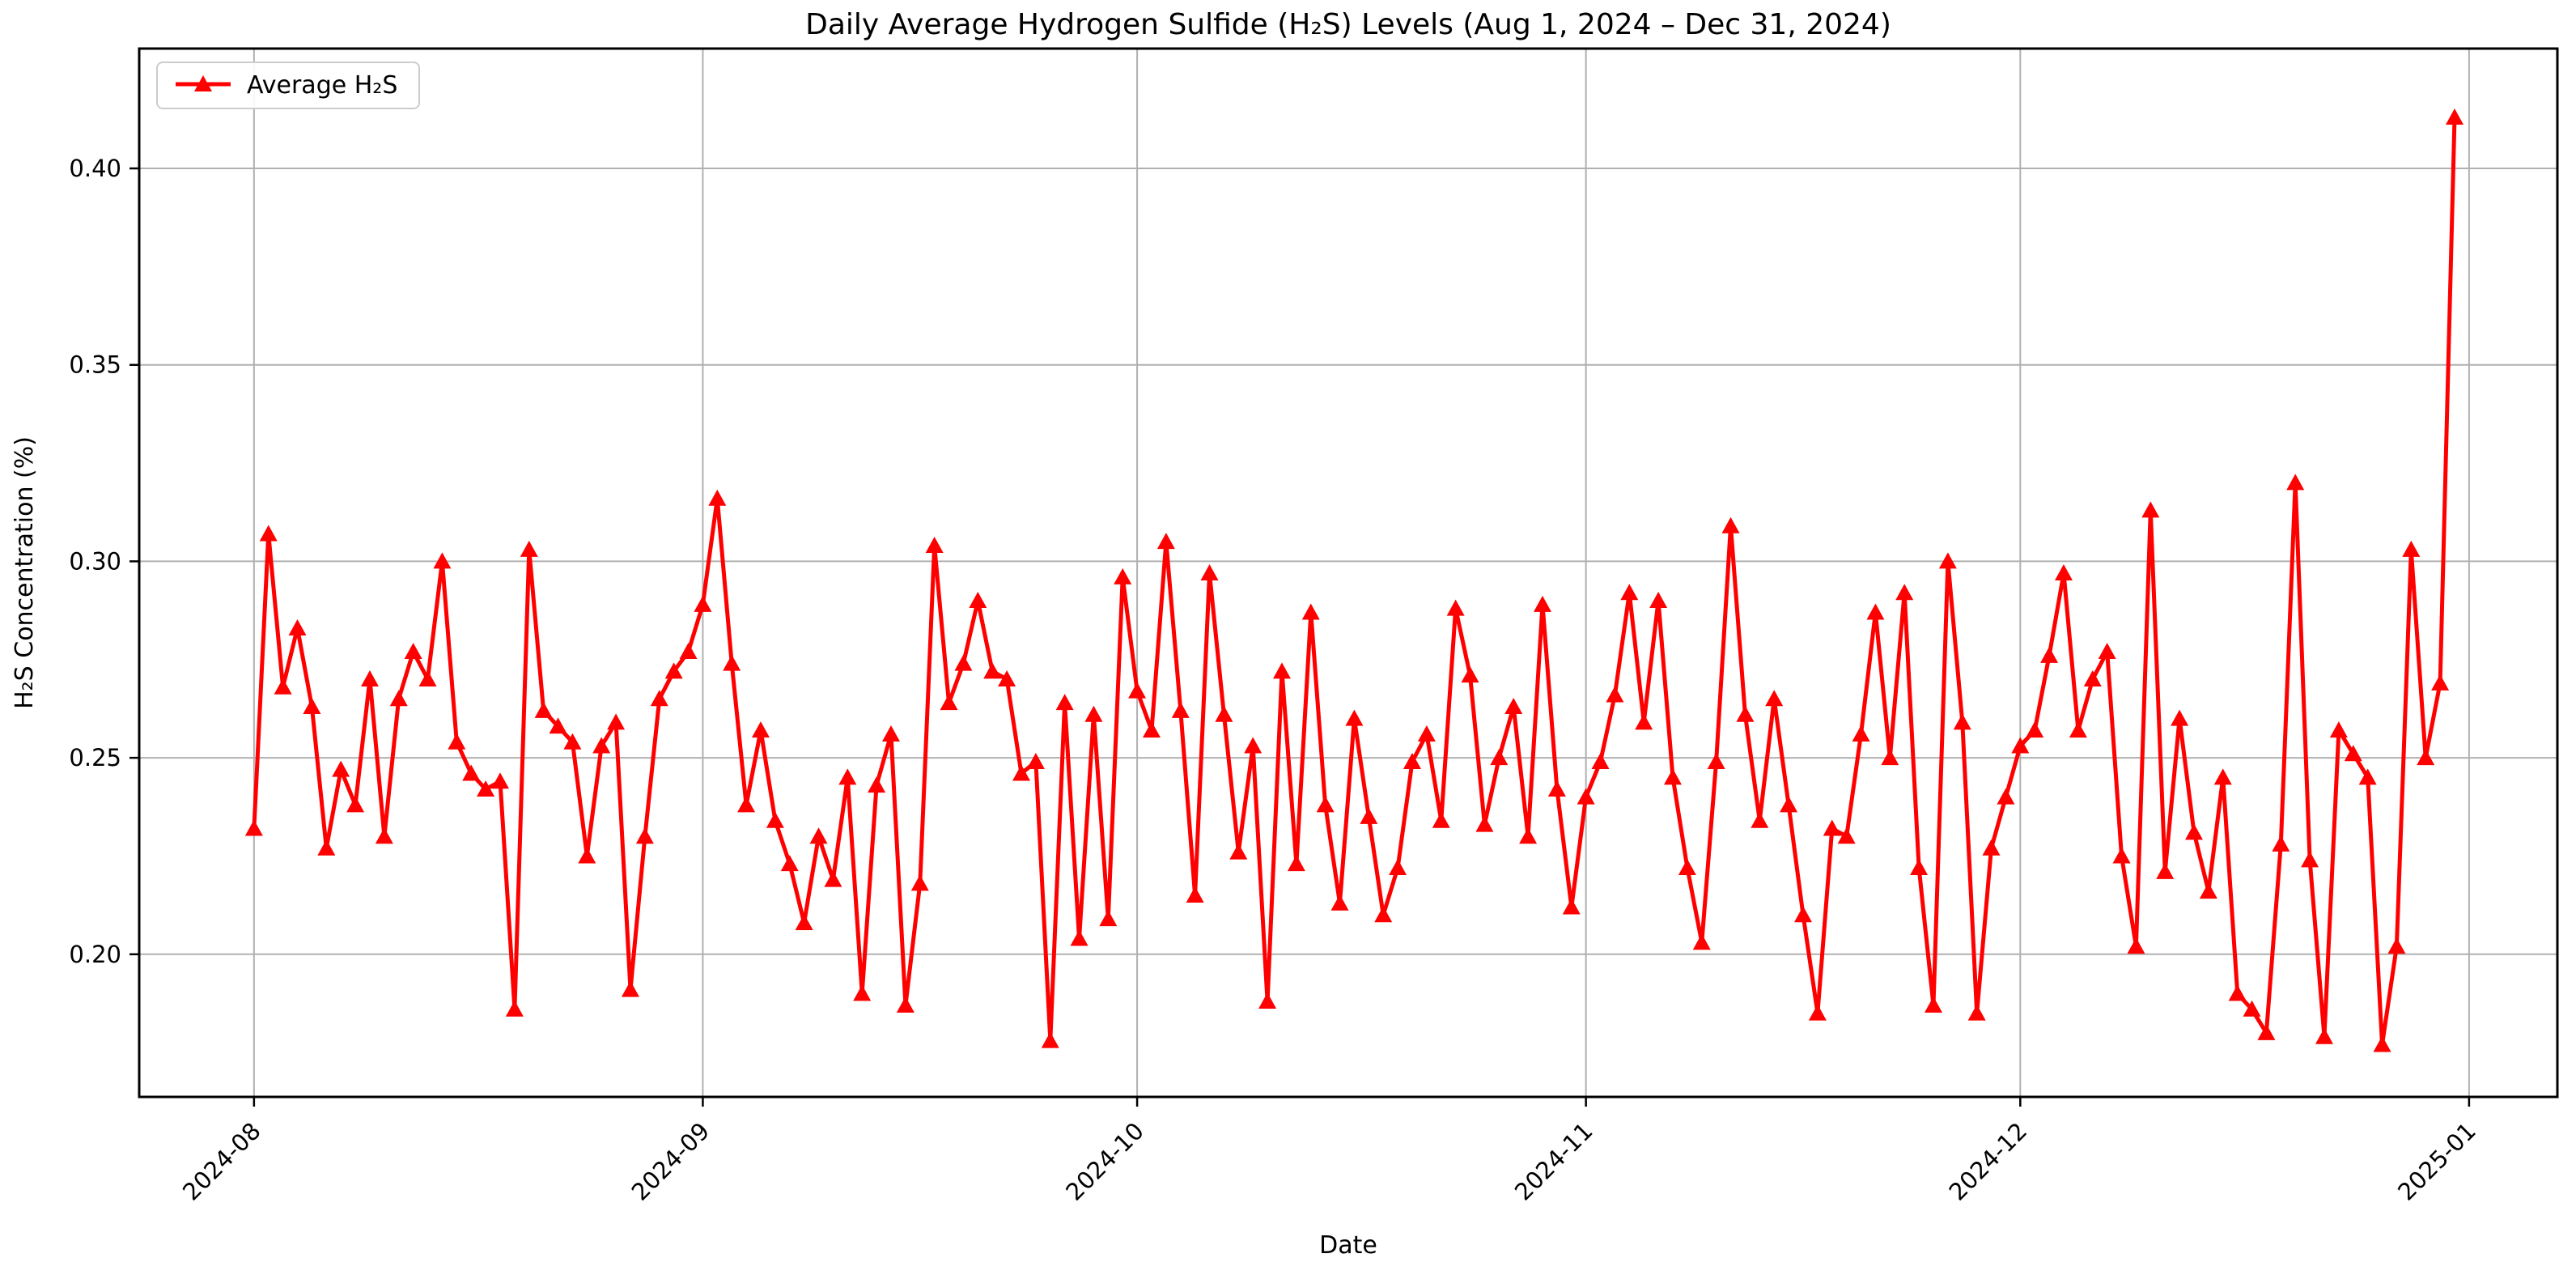 The height and width of the screenshot is (1275, 2576). What do you see at coordinates (203, 86) in the screenshot?
I see `legend-line-marker-icon` at bounding box center [203, 86].